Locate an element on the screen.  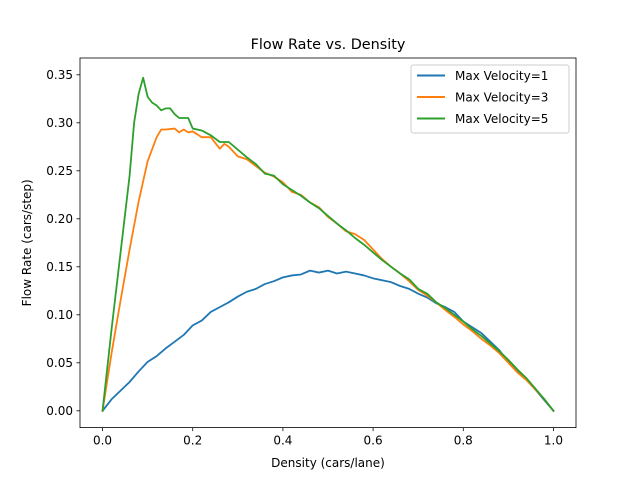
x-tick-label: 0.0 is located at coordinates (102, 441).